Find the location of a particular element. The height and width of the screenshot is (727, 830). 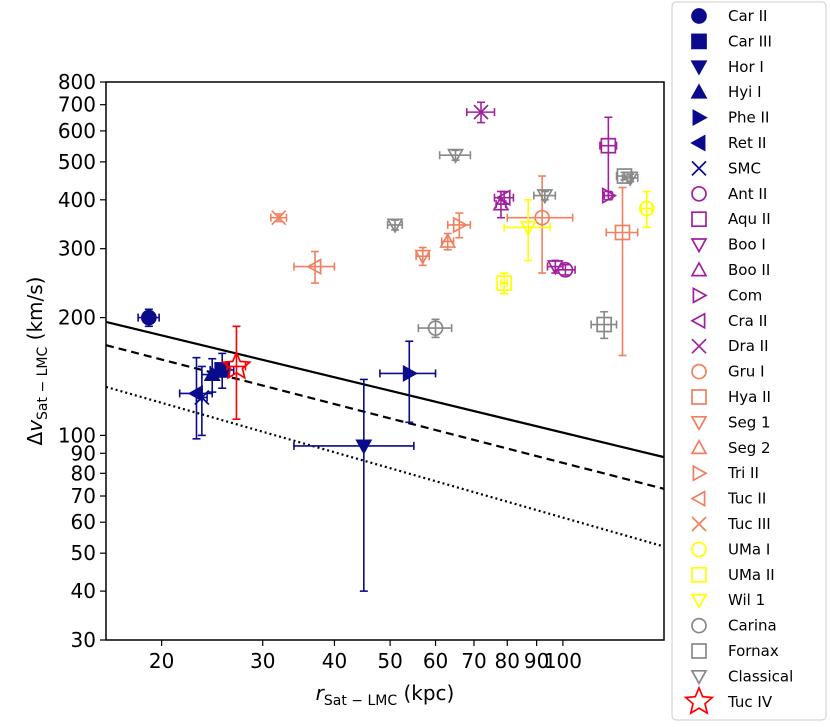

legend-label: Seg 1 is located at coordinates (749, 422).